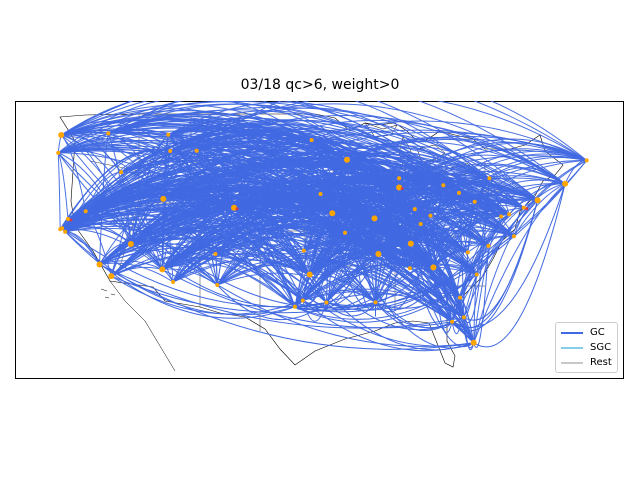 This screenshot has width=640, height=480. What do you see at coordinates (601, 347) in the screenshot?
I see `legend-label-sgc: SGC` at bounding box center [601, 347].